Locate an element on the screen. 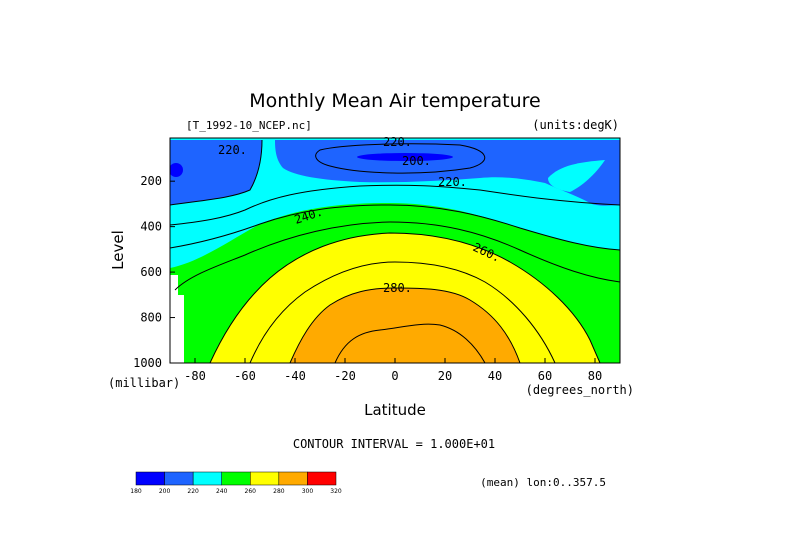 The image size is (789, 558). x-tick-label: -20 is located at coordinates (345, 376).